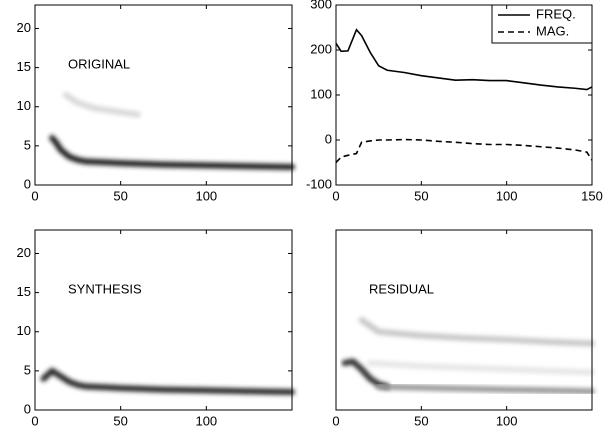  What do you see at coordinates (99, 63) in the screenshot?
I see `panel-label: ORIGINAL` at bounding box center [99, 63].